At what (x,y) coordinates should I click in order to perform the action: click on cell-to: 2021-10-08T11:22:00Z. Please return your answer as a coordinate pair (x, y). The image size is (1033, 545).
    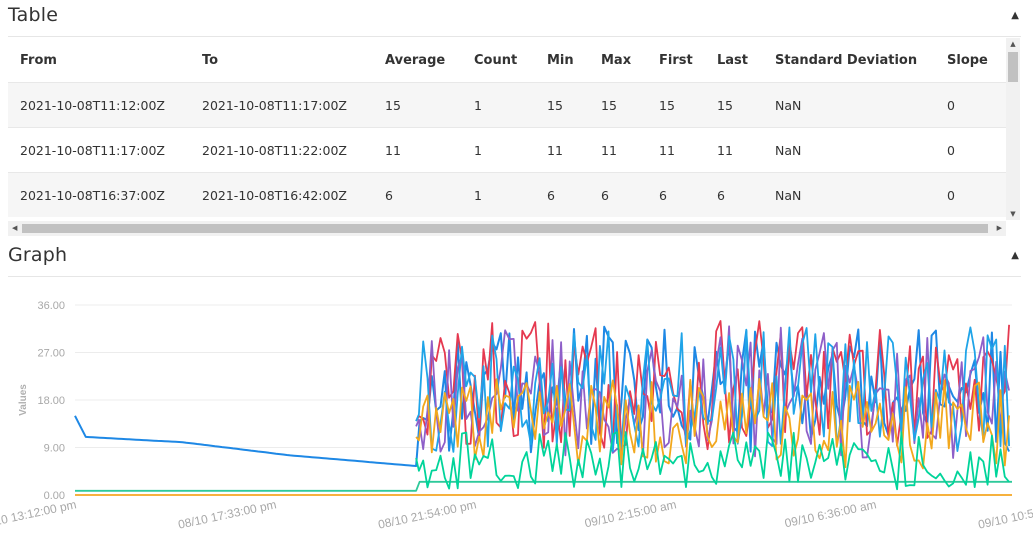
    Looking at the image, I should click on (281, 150).